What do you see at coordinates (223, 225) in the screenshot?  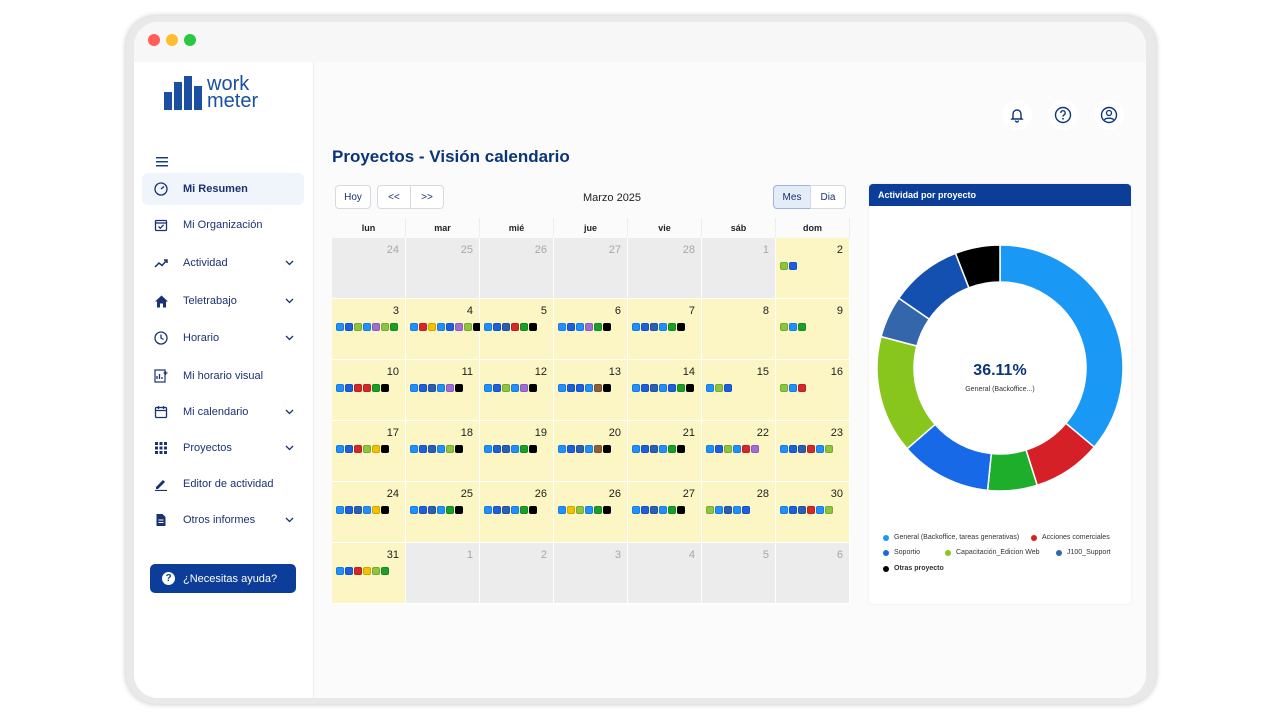 I see `sidebar-item-1: Mi Organización` at bounding box center [223, 225].